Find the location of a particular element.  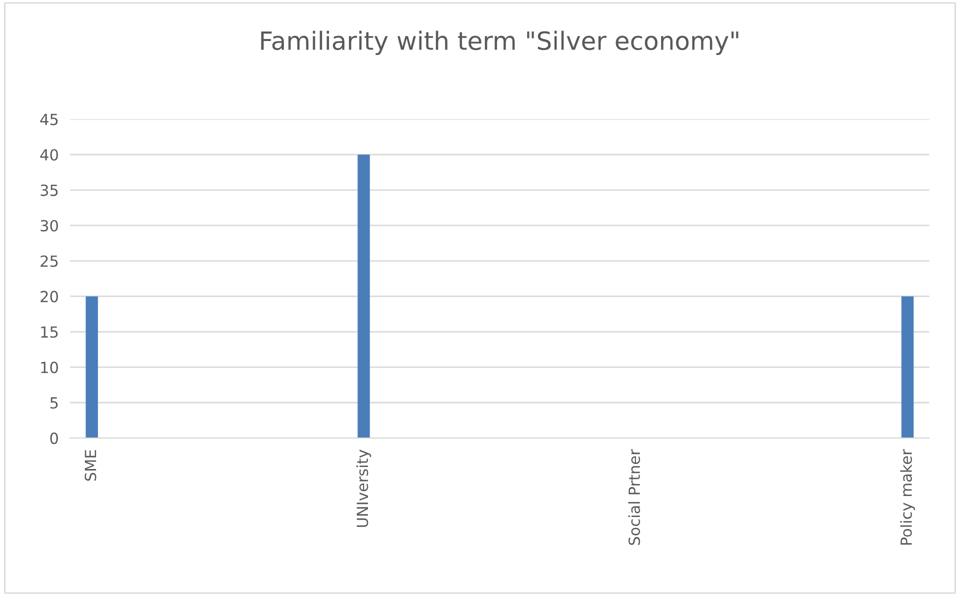

y-tick-label: 30 is located at coordinates (49, 226).